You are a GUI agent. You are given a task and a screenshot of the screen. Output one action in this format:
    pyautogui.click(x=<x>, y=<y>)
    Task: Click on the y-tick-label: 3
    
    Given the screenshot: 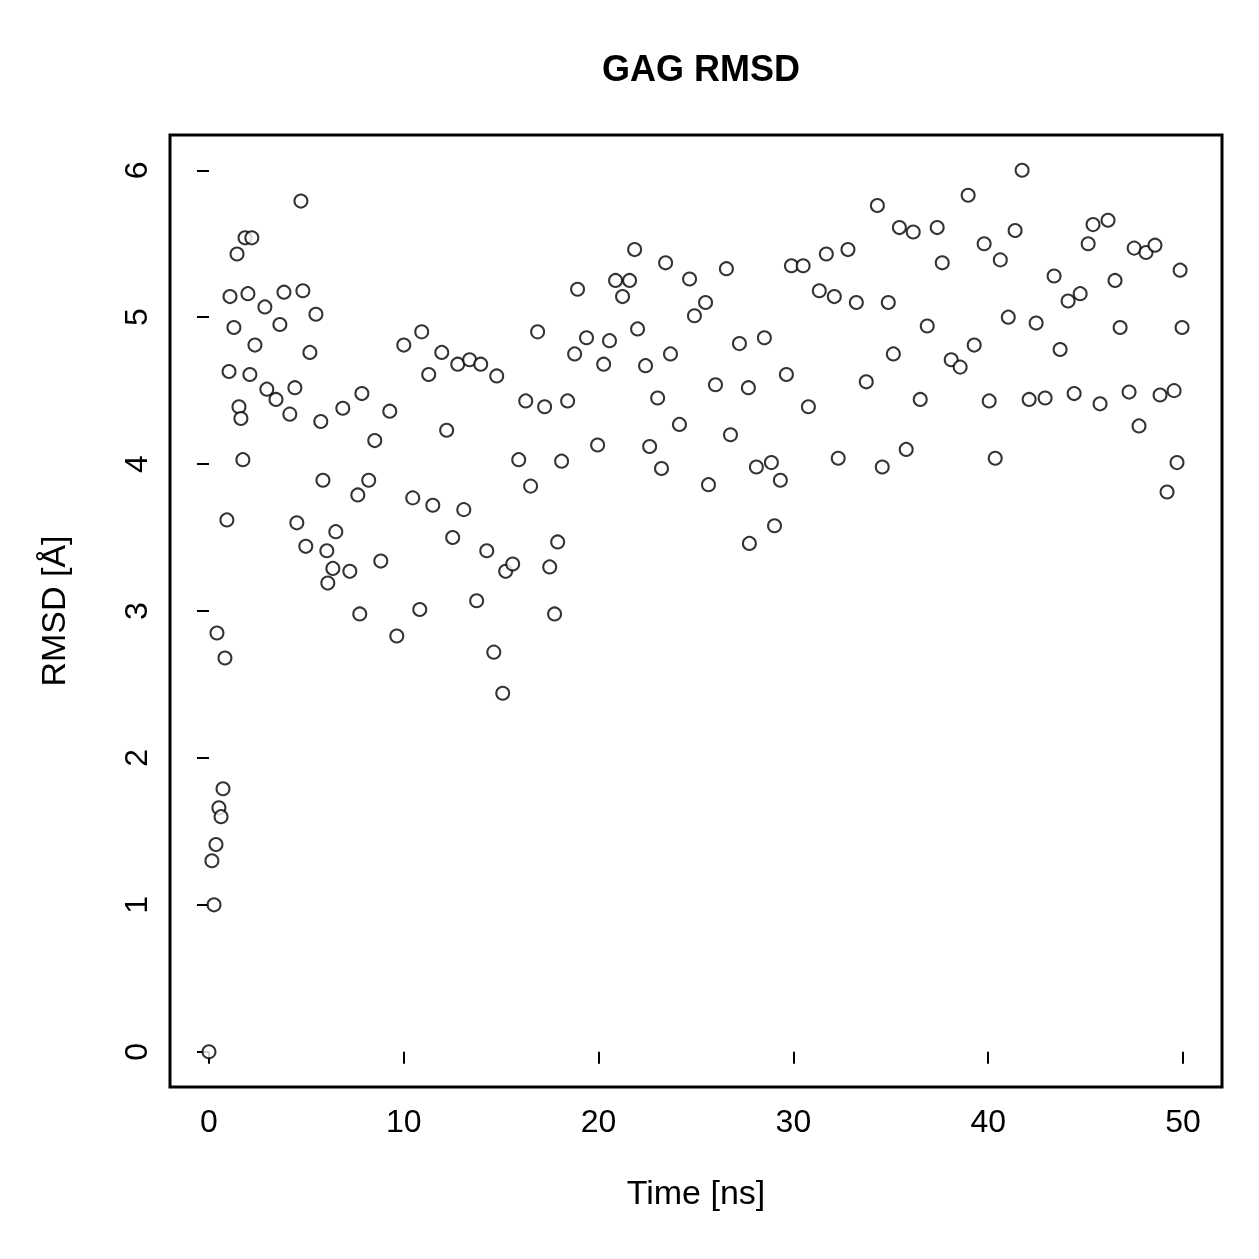 What is the action you would take?
    pyautogui.click(x=136, y=611)
    